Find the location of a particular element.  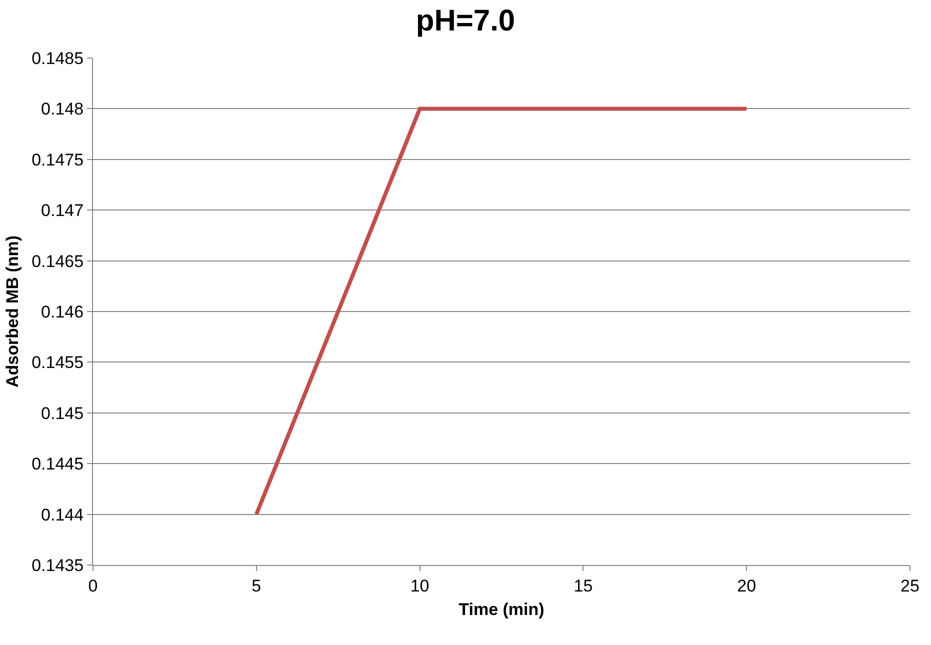

x-tick-label: 15 is located at coordinates (583, 586).